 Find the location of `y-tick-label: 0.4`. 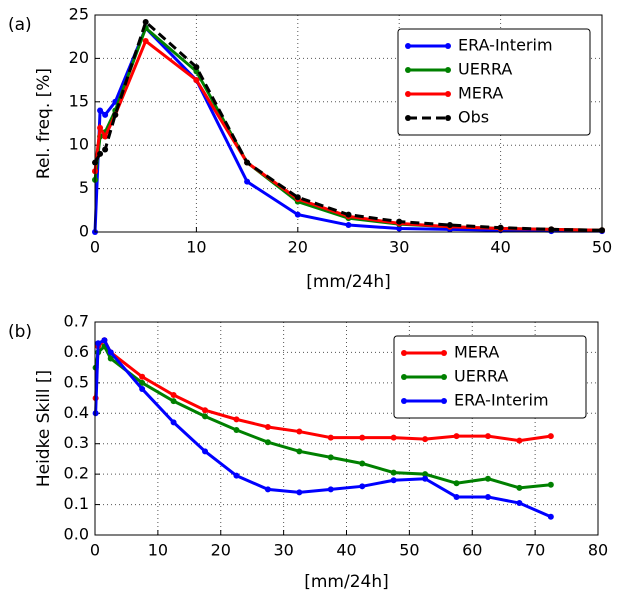

y-tick-label: 0.4 is located at coordinates (76, 412).